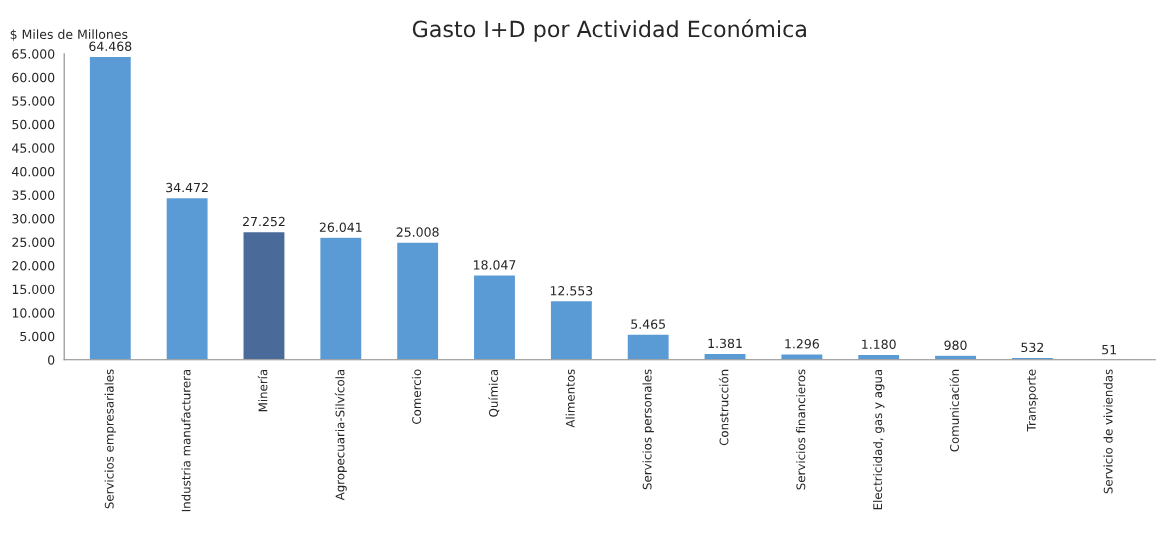  I want to click on x-tick-label: Servicios empresariales, so click(110, 439).